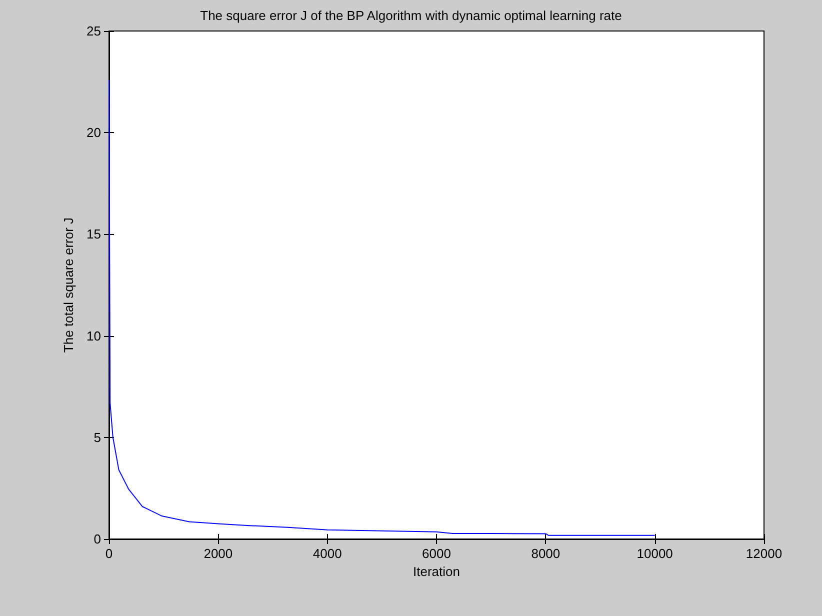  Describe the element at coordinates (436, 553) in the screenshot. I see `x-tick-label: 6000` at that location.